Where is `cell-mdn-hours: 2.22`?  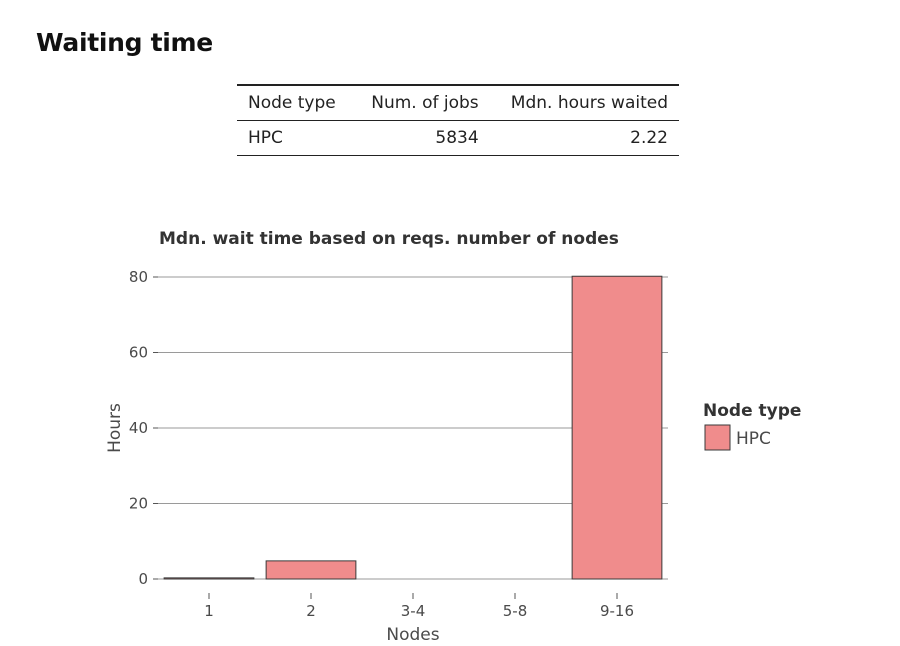 cell-mdn-hours: 2.22 is located at coordinates (649, 138).